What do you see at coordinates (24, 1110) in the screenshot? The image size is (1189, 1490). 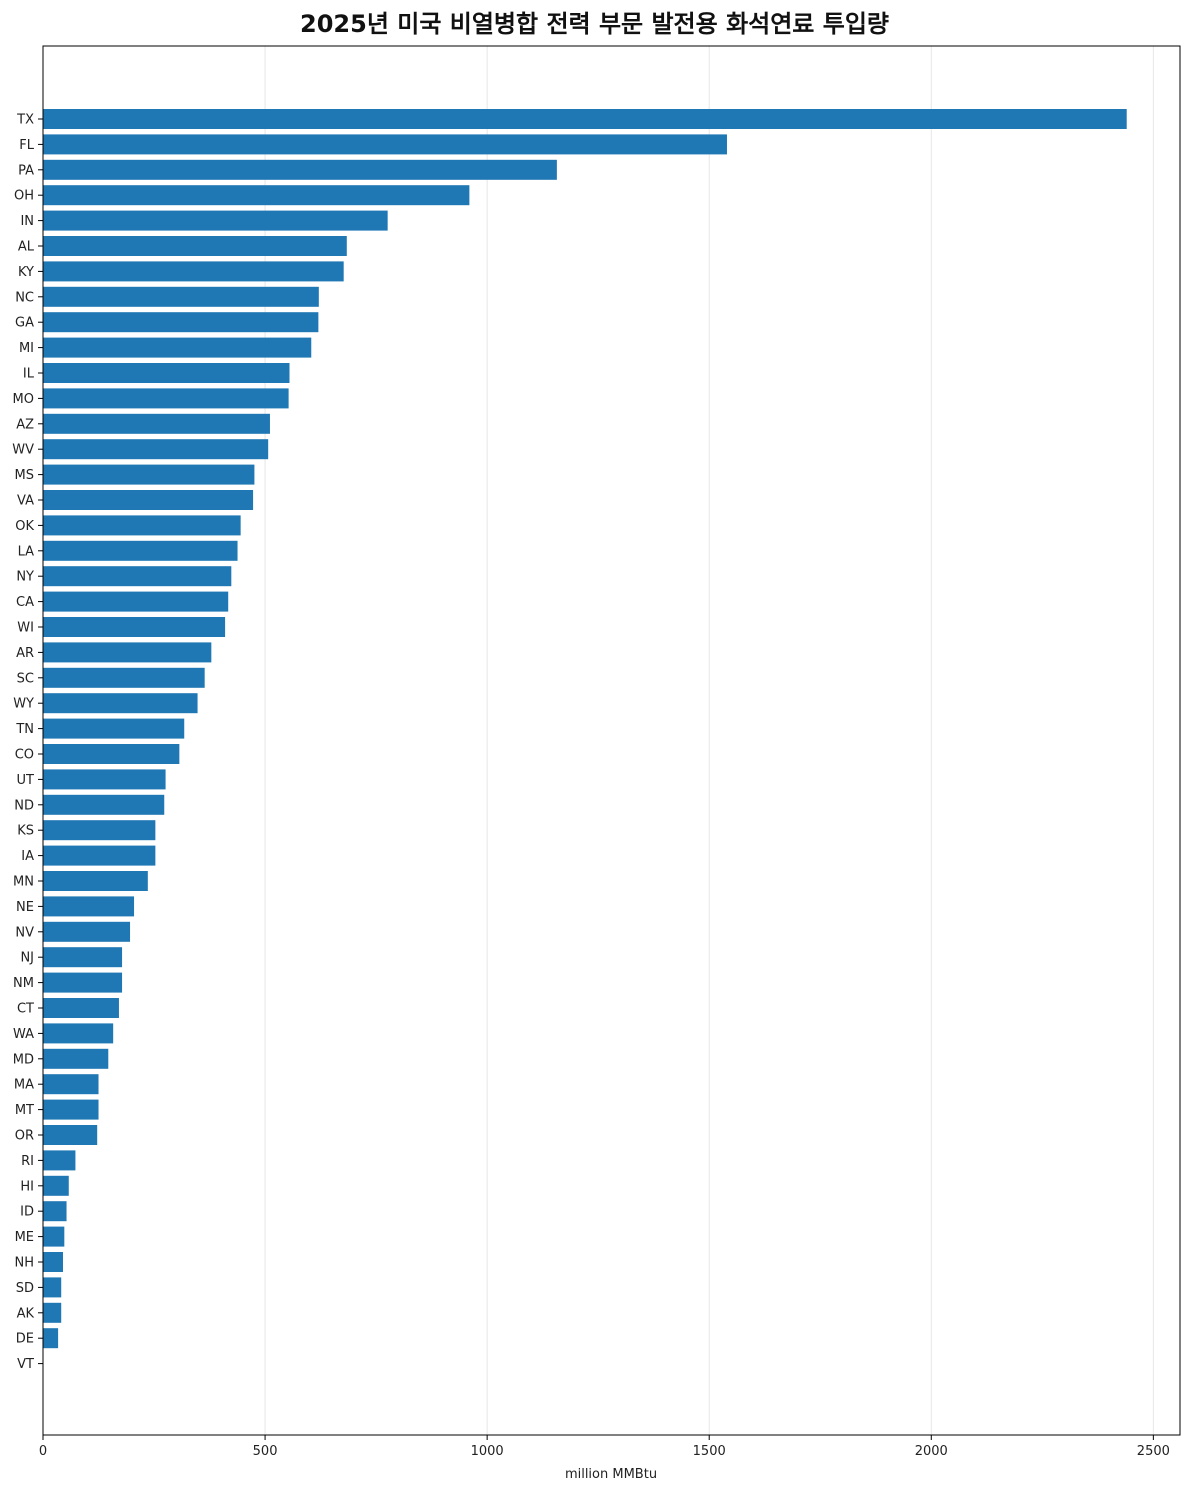 I see `y-tick-label: MT` at bounding box center [24, 1110].